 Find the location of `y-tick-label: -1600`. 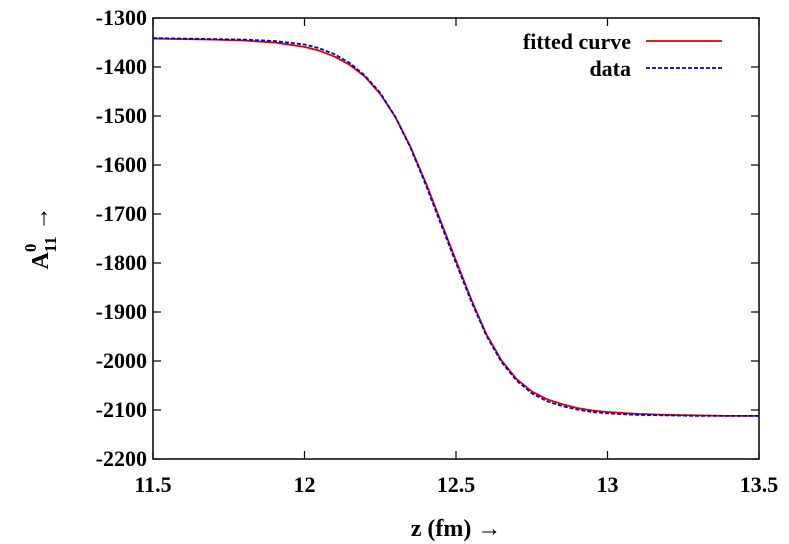

y-tick-label: -1600 is located at coordinates (121, 164).